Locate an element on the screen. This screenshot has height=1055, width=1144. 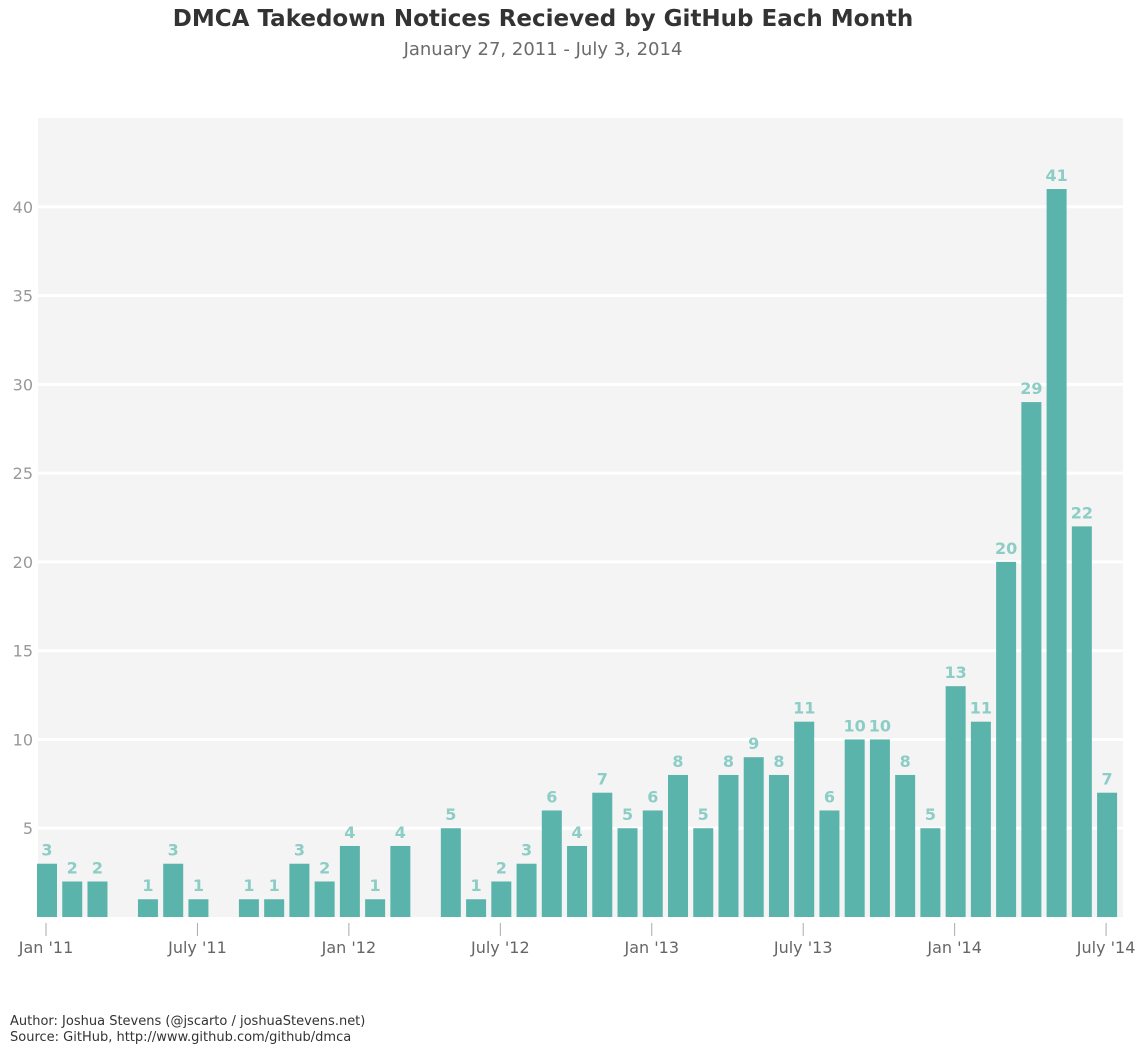
x-tick-label: July '13 is located at coordinates (803, 947).